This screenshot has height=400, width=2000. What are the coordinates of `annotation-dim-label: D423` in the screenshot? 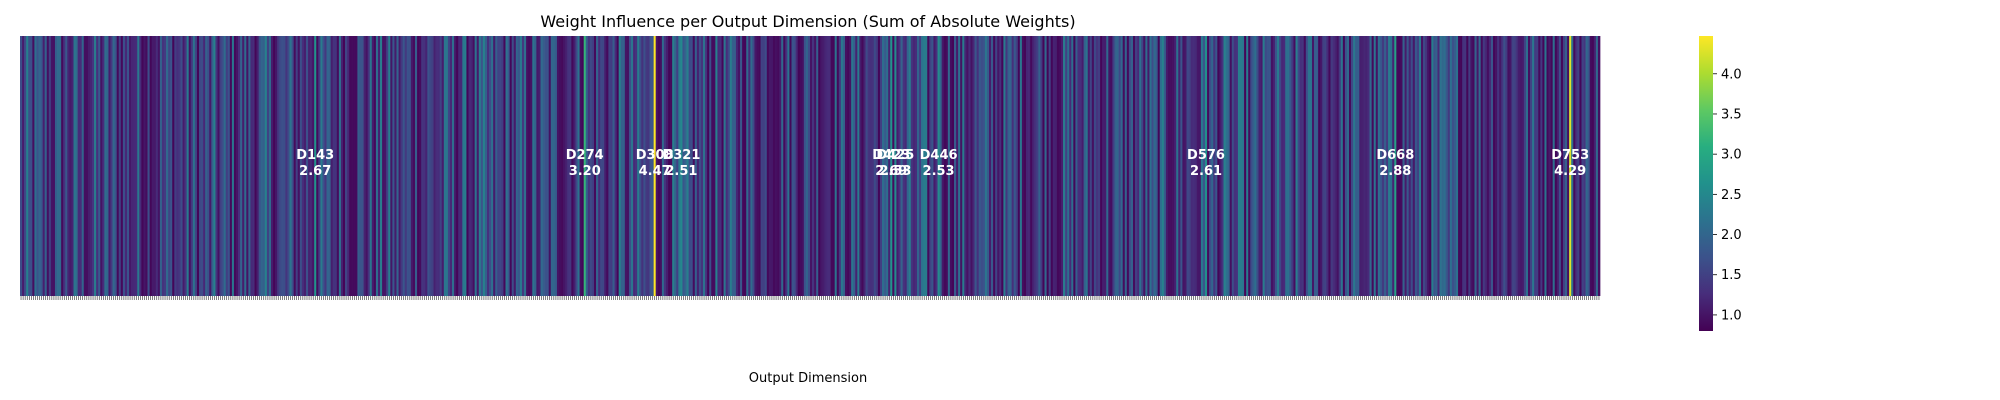 It's located at (891, 155).